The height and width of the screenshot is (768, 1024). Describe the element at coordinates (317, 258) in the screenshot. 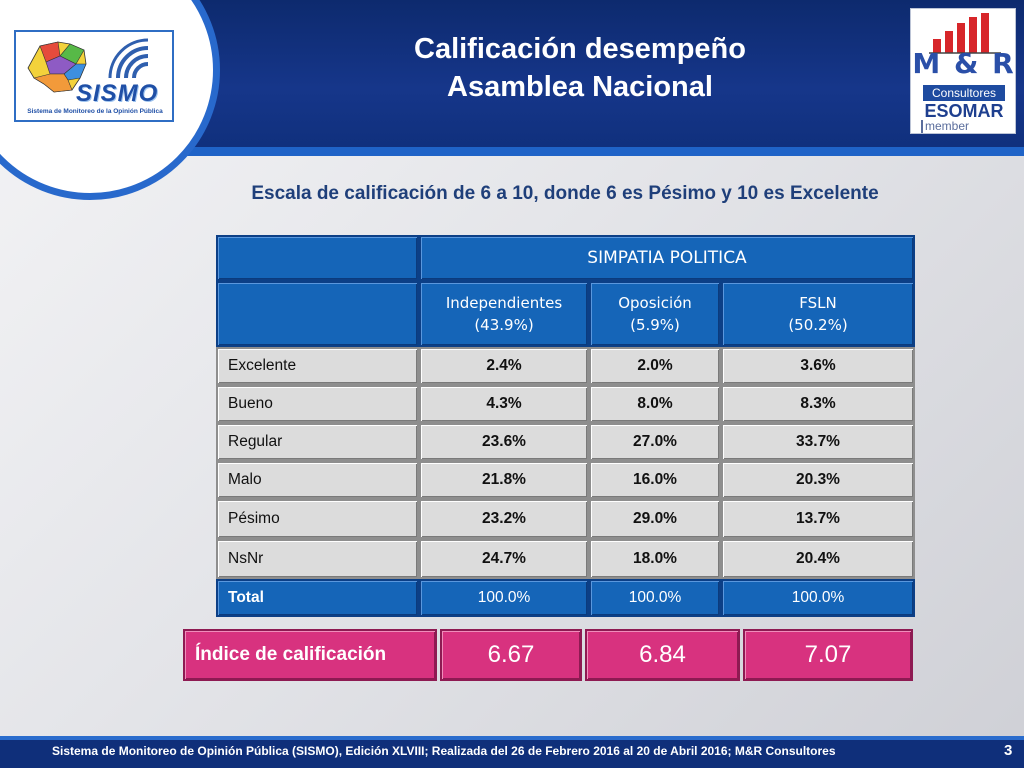

I see `table-corner-top` at that location.